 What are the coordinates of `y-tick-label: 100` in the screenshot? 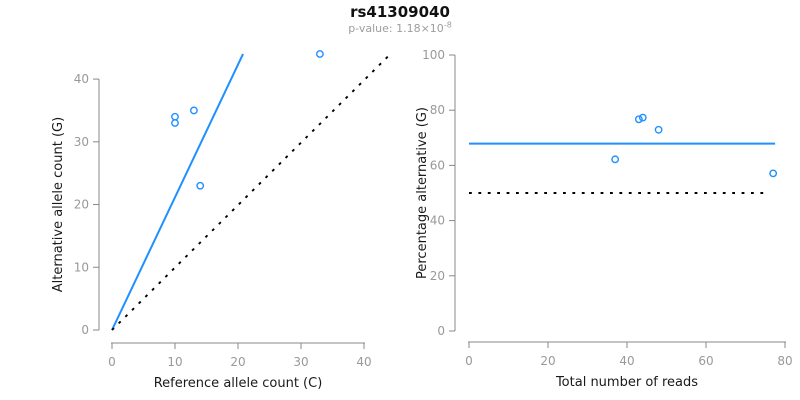 It's located at (433, 55).